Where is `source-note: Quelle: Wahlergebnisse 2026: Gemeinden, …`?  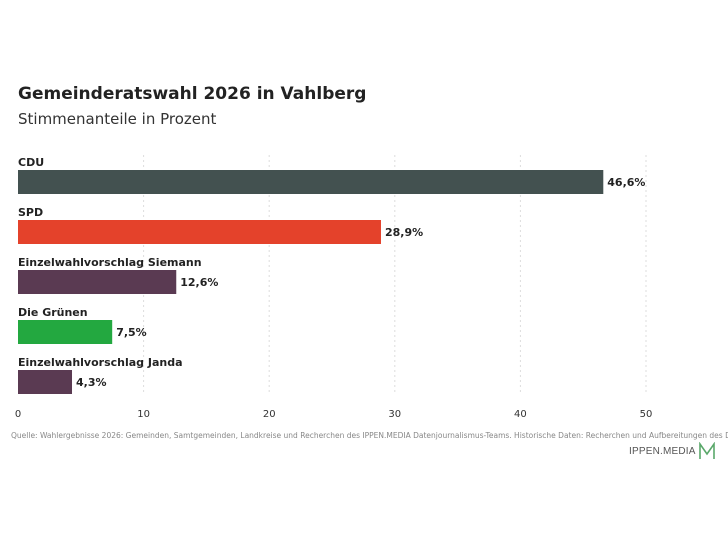 source-note: Quelle: Wahlergebnisse 2026: Gemeinden, … is located at coordinates (369, 435).